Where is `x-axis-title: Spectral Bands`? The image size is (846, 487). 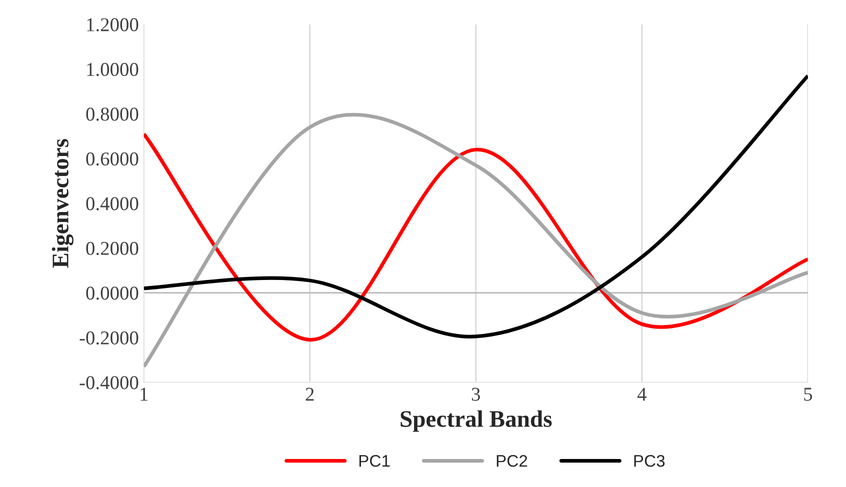 x-axis-title: Spectral Bands is located at coordinates (476, 421).